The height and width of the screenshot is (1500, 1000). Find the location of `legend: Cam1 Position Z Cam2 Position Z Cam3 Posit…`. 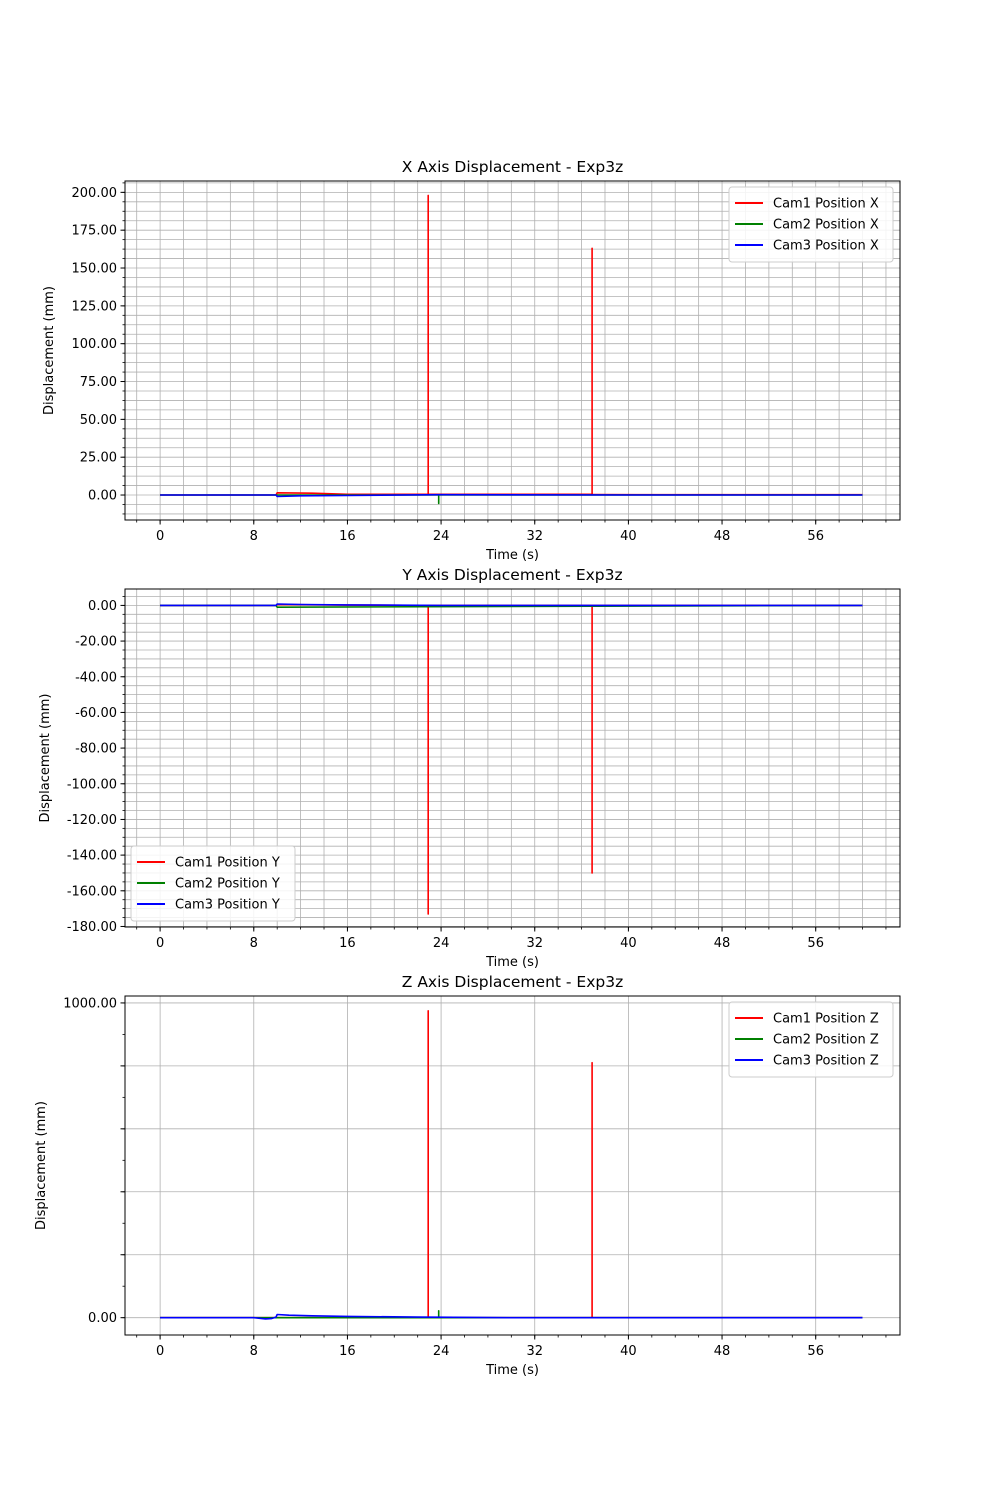

legend: Cam1 Position Z Cam2 Position Z Cam3 Posit… is located at coordinates (811, 1039).